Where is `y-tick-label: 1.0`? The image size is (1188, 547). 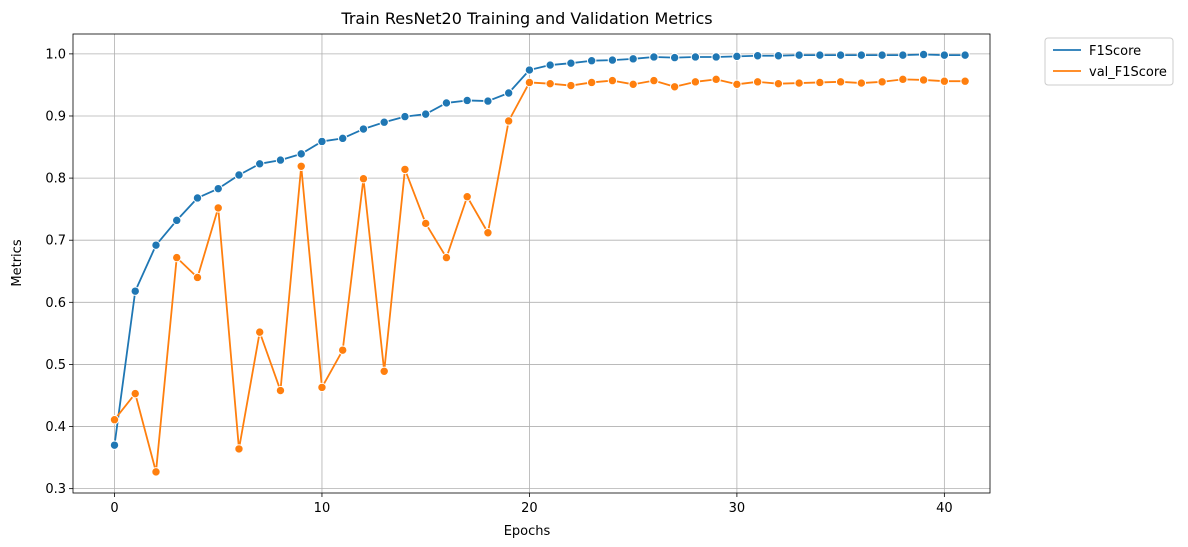
y-tick-label: 1.0 is located at coordinates (55, 54).